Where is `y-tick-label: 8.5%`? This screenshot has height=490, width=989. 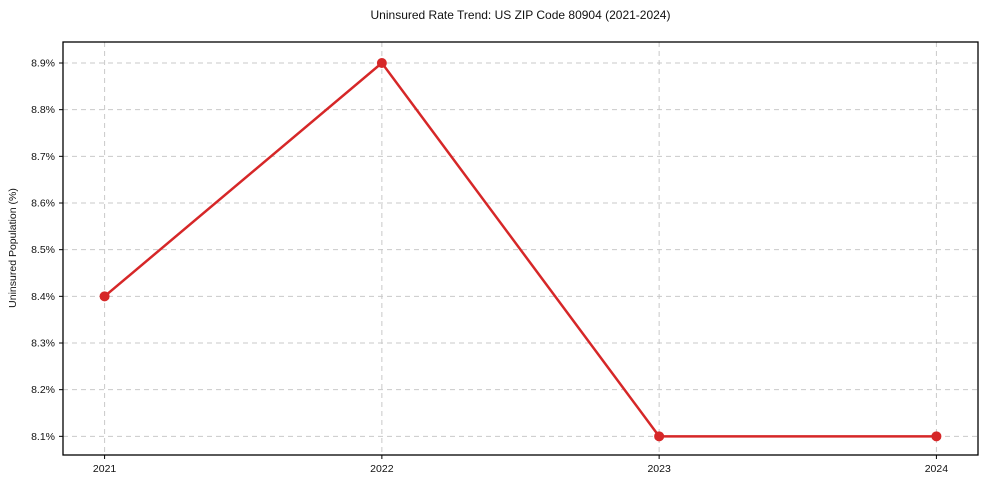 y-tick-label: 8.5% is located at coordinates (43, 250).